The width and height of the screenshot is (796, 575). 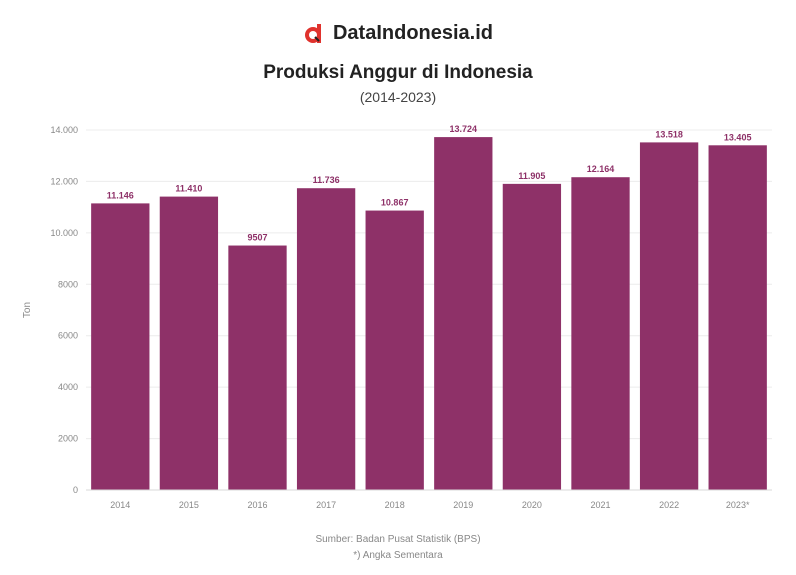 What do you see at coordinates (120, 505) in the screenshot?
I see `x-tick-label: 2014` at bounding box center [120, 505].